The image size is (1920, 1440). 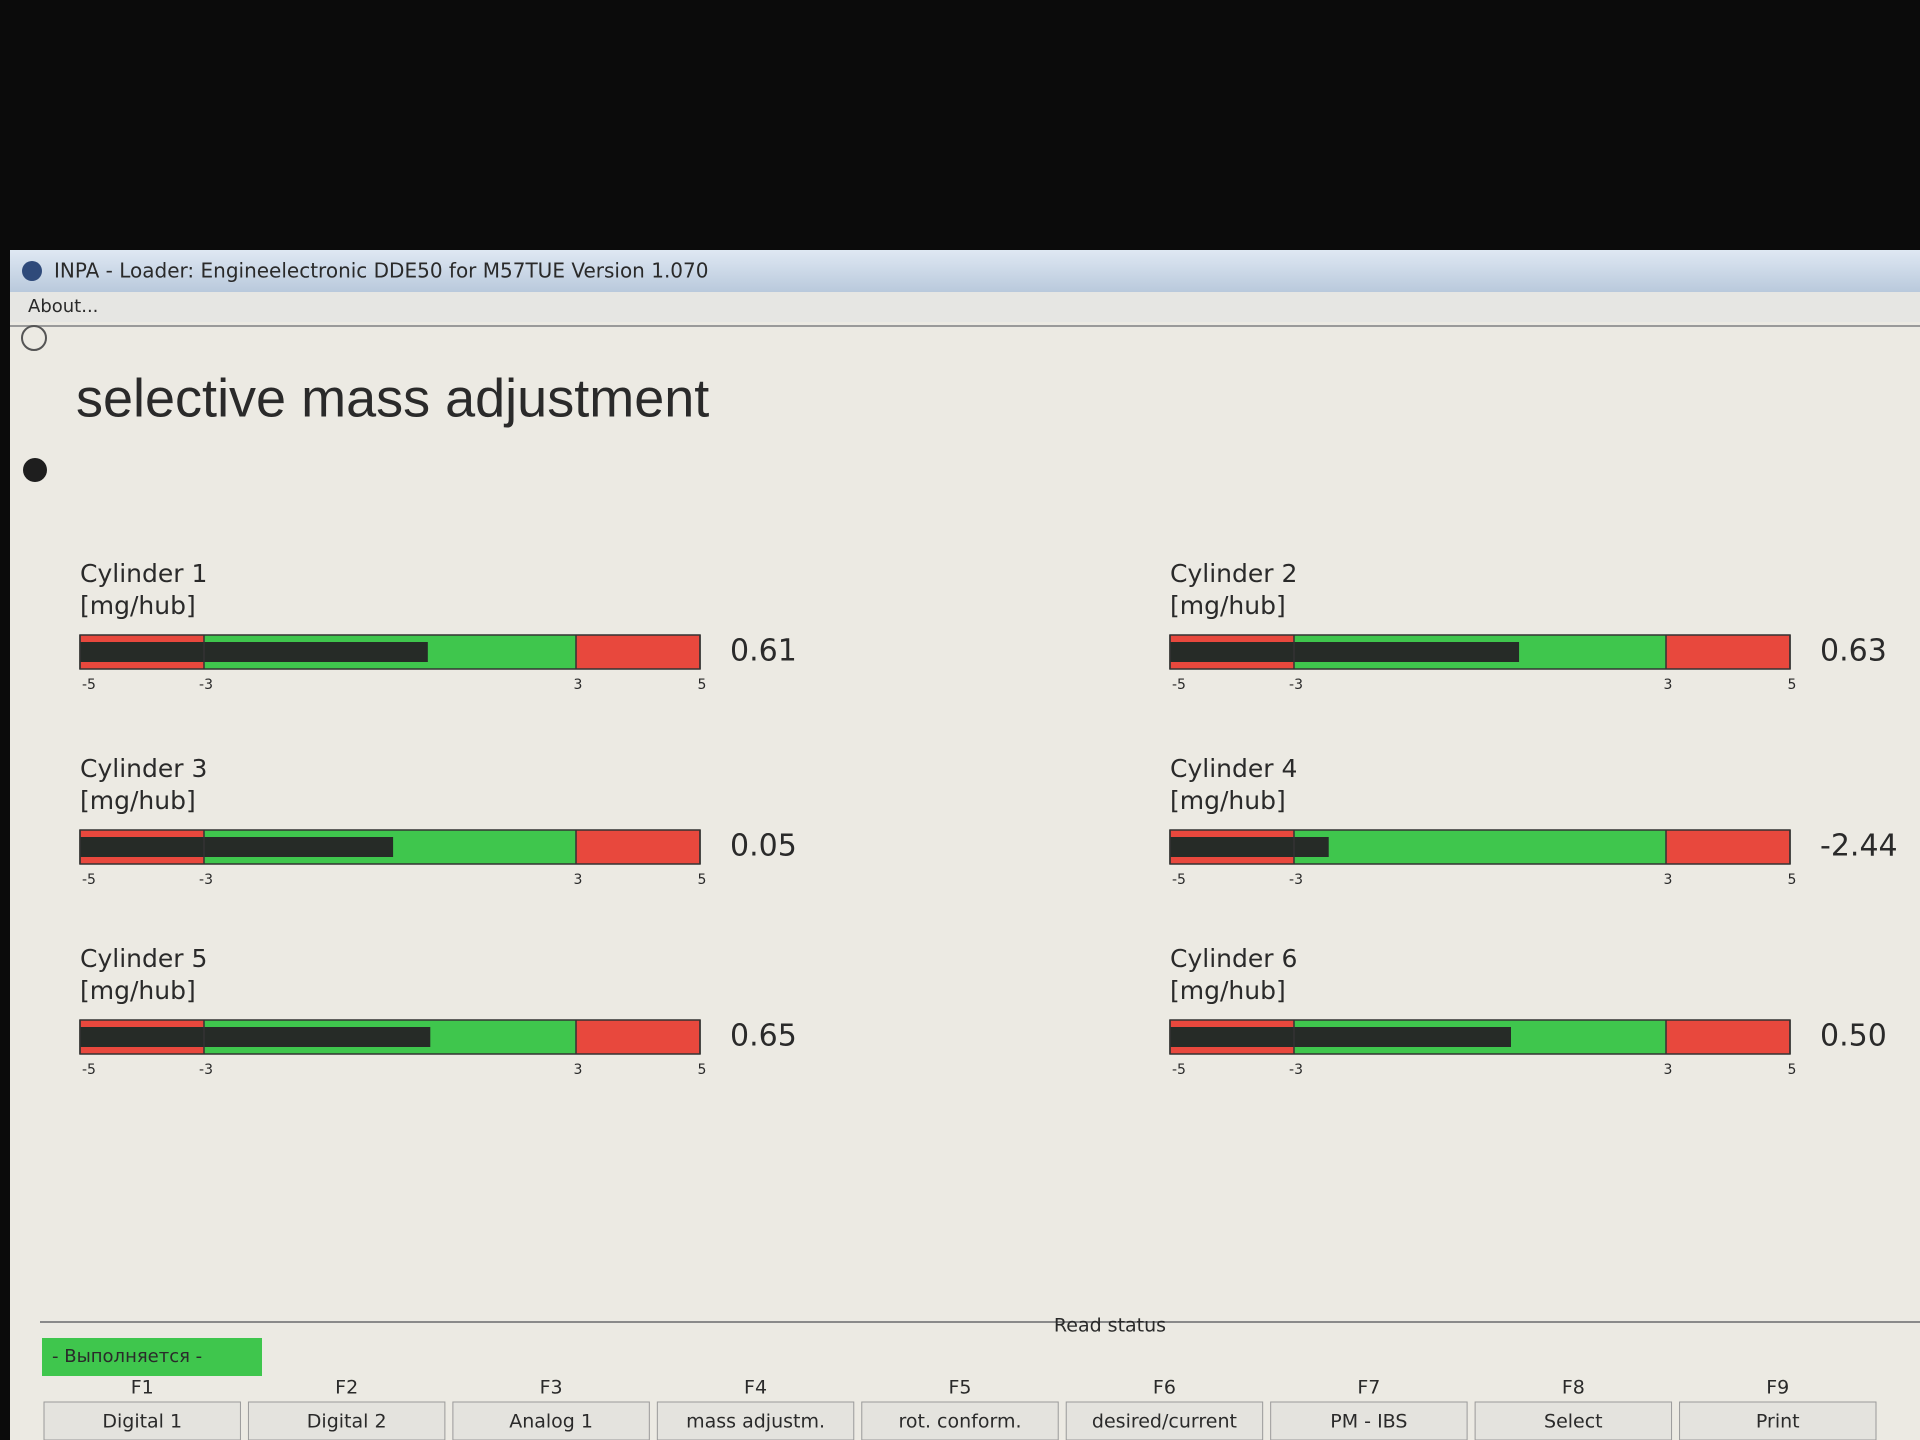 I want to click on gauge-label: Cylinder 1, so click(x=143, y=573).